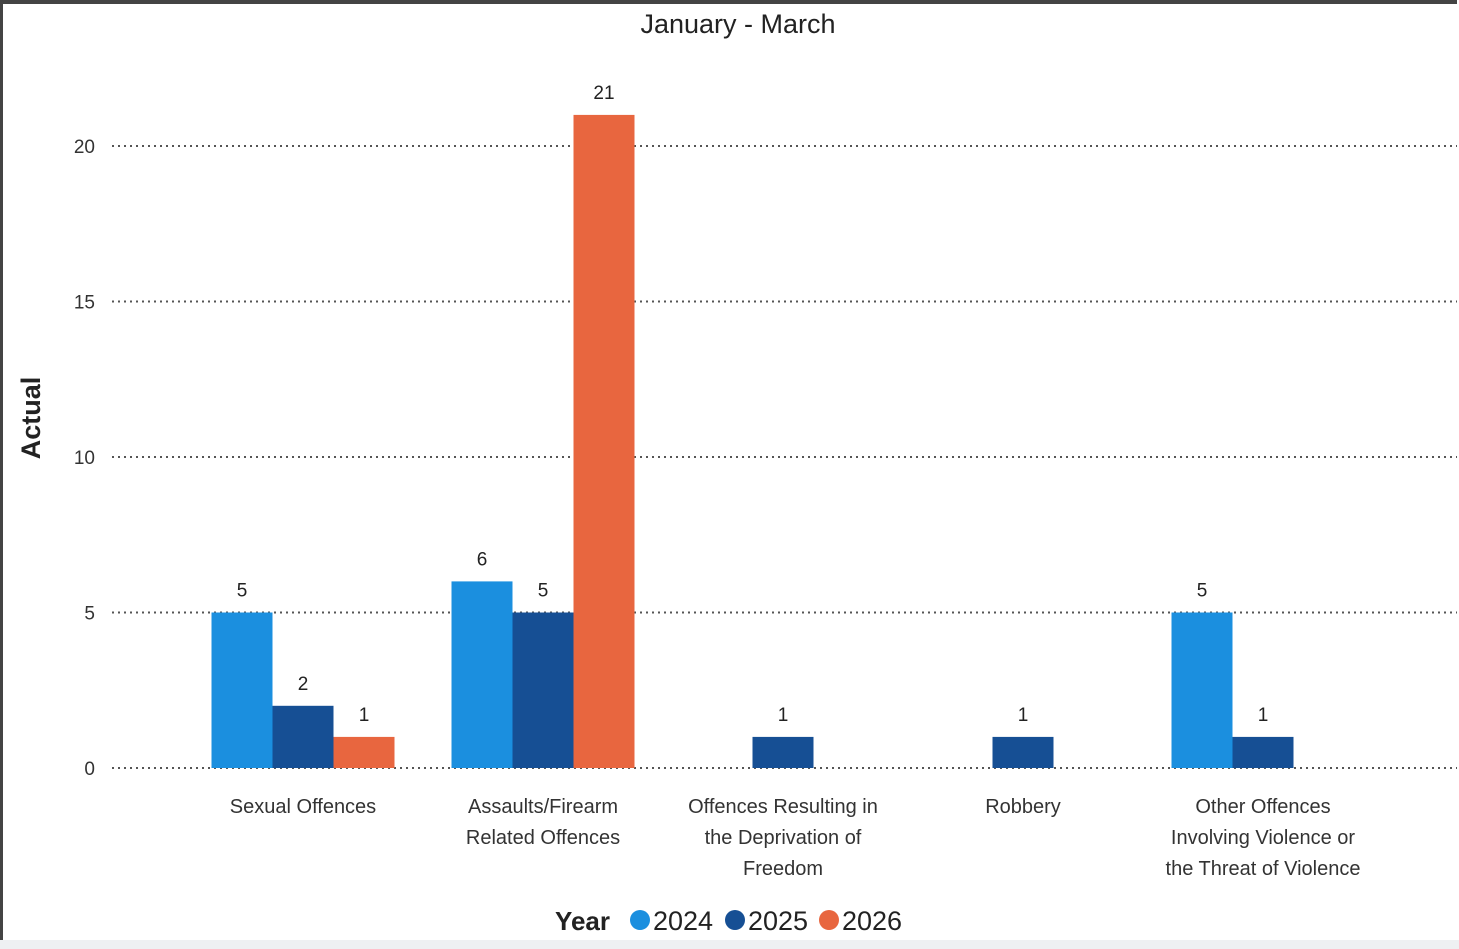 The height and width of the screenshot is (949, 1459). Describe the element at coordinates (778, 921) in the screenshot. I see `legend-label: 2025` at that location.